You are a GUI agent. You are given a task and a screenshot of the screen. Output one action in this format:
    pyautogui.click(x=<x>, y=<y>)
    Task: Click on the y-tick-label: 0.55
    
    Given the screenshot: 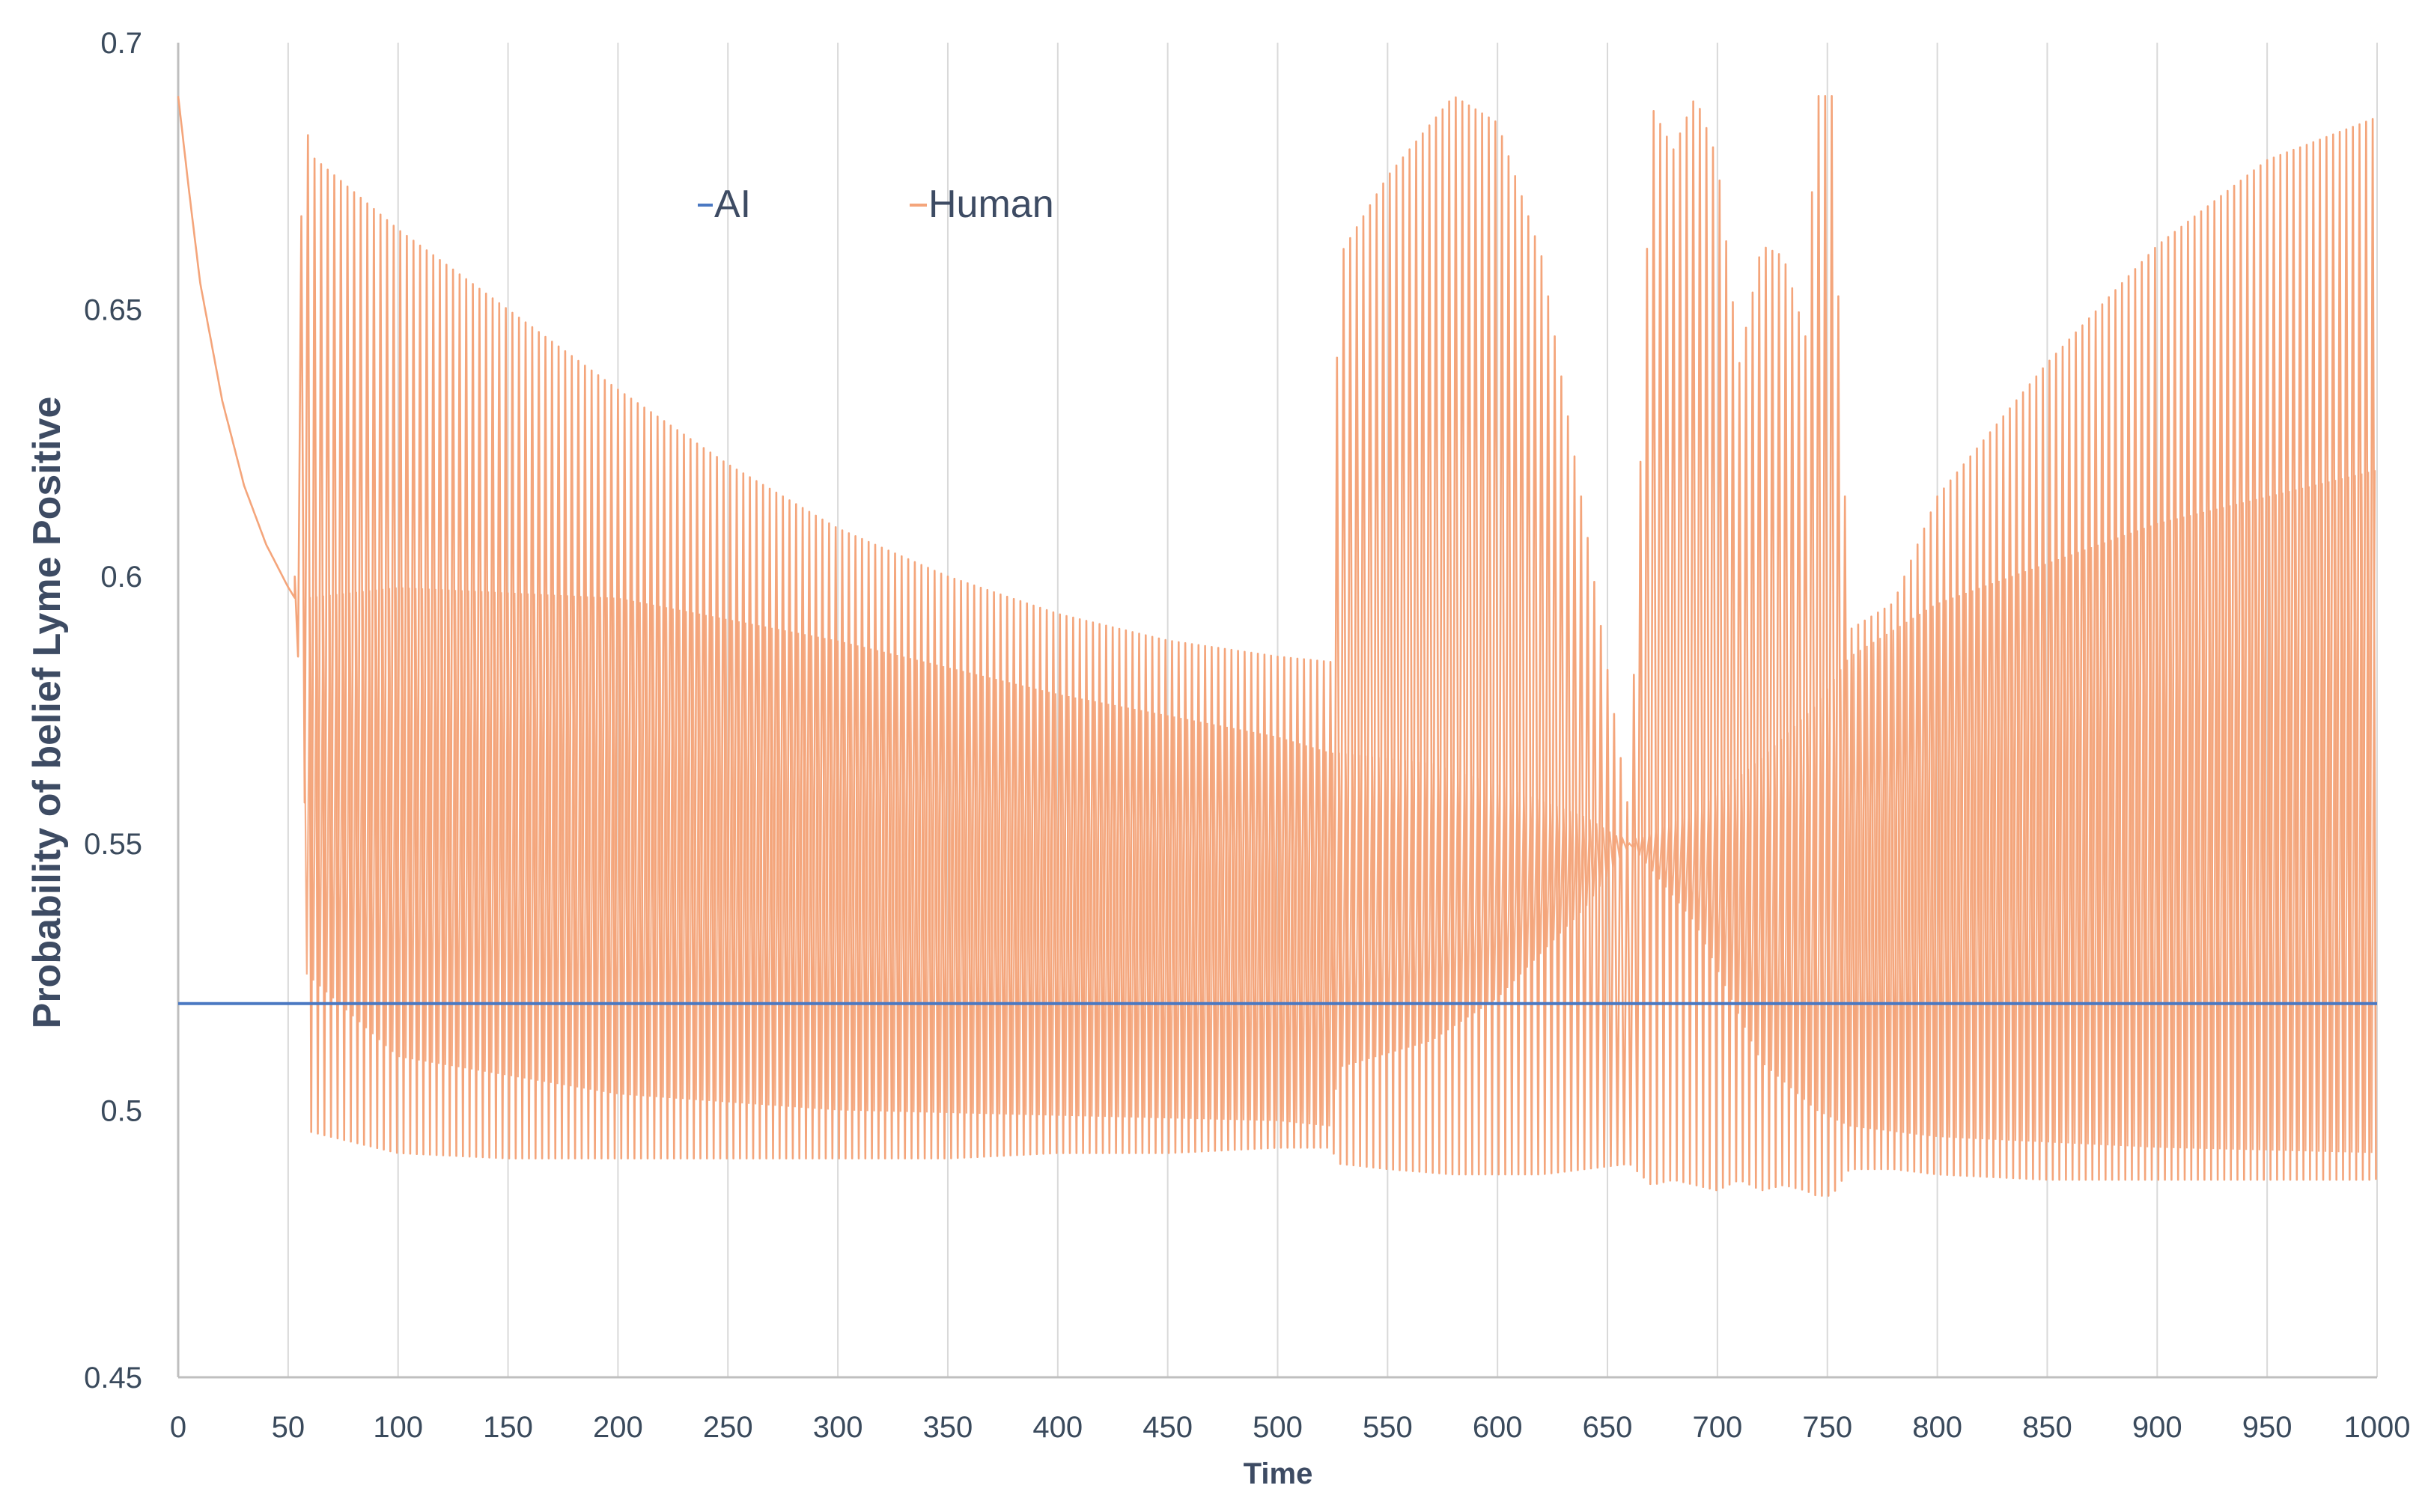 What is the action you would take?
    pyautogui.click(x=113, y=844)
    